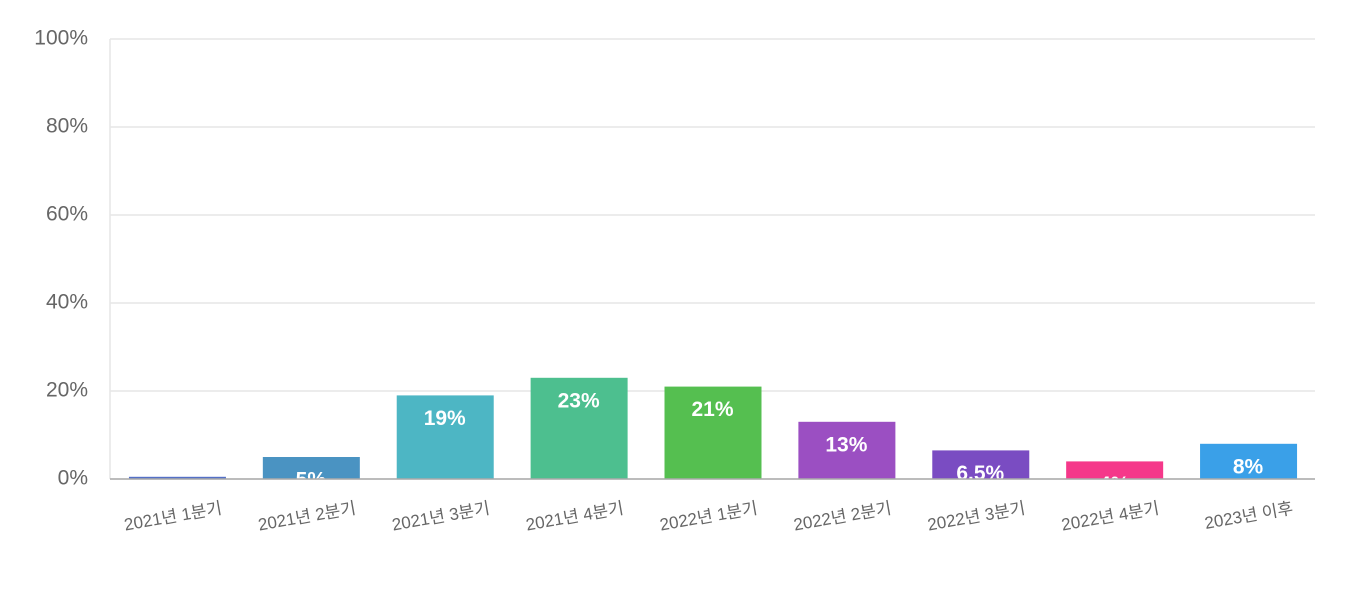  I want to click on value-label: 19%, so click(445, 418).